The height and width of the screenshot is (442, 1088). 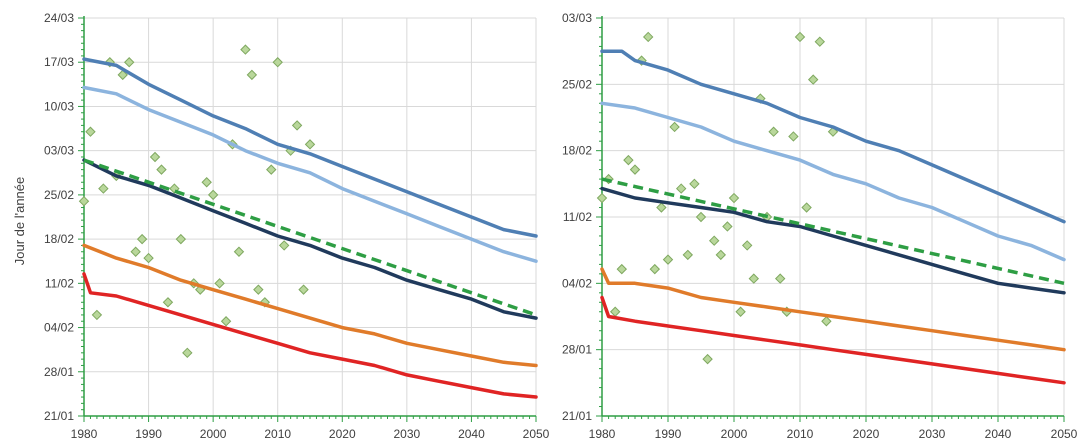 What do you see at coordinates (59, 62) in the screenshot?
I see `y-tick-label: 17/03` at bounding box center [59, 62].